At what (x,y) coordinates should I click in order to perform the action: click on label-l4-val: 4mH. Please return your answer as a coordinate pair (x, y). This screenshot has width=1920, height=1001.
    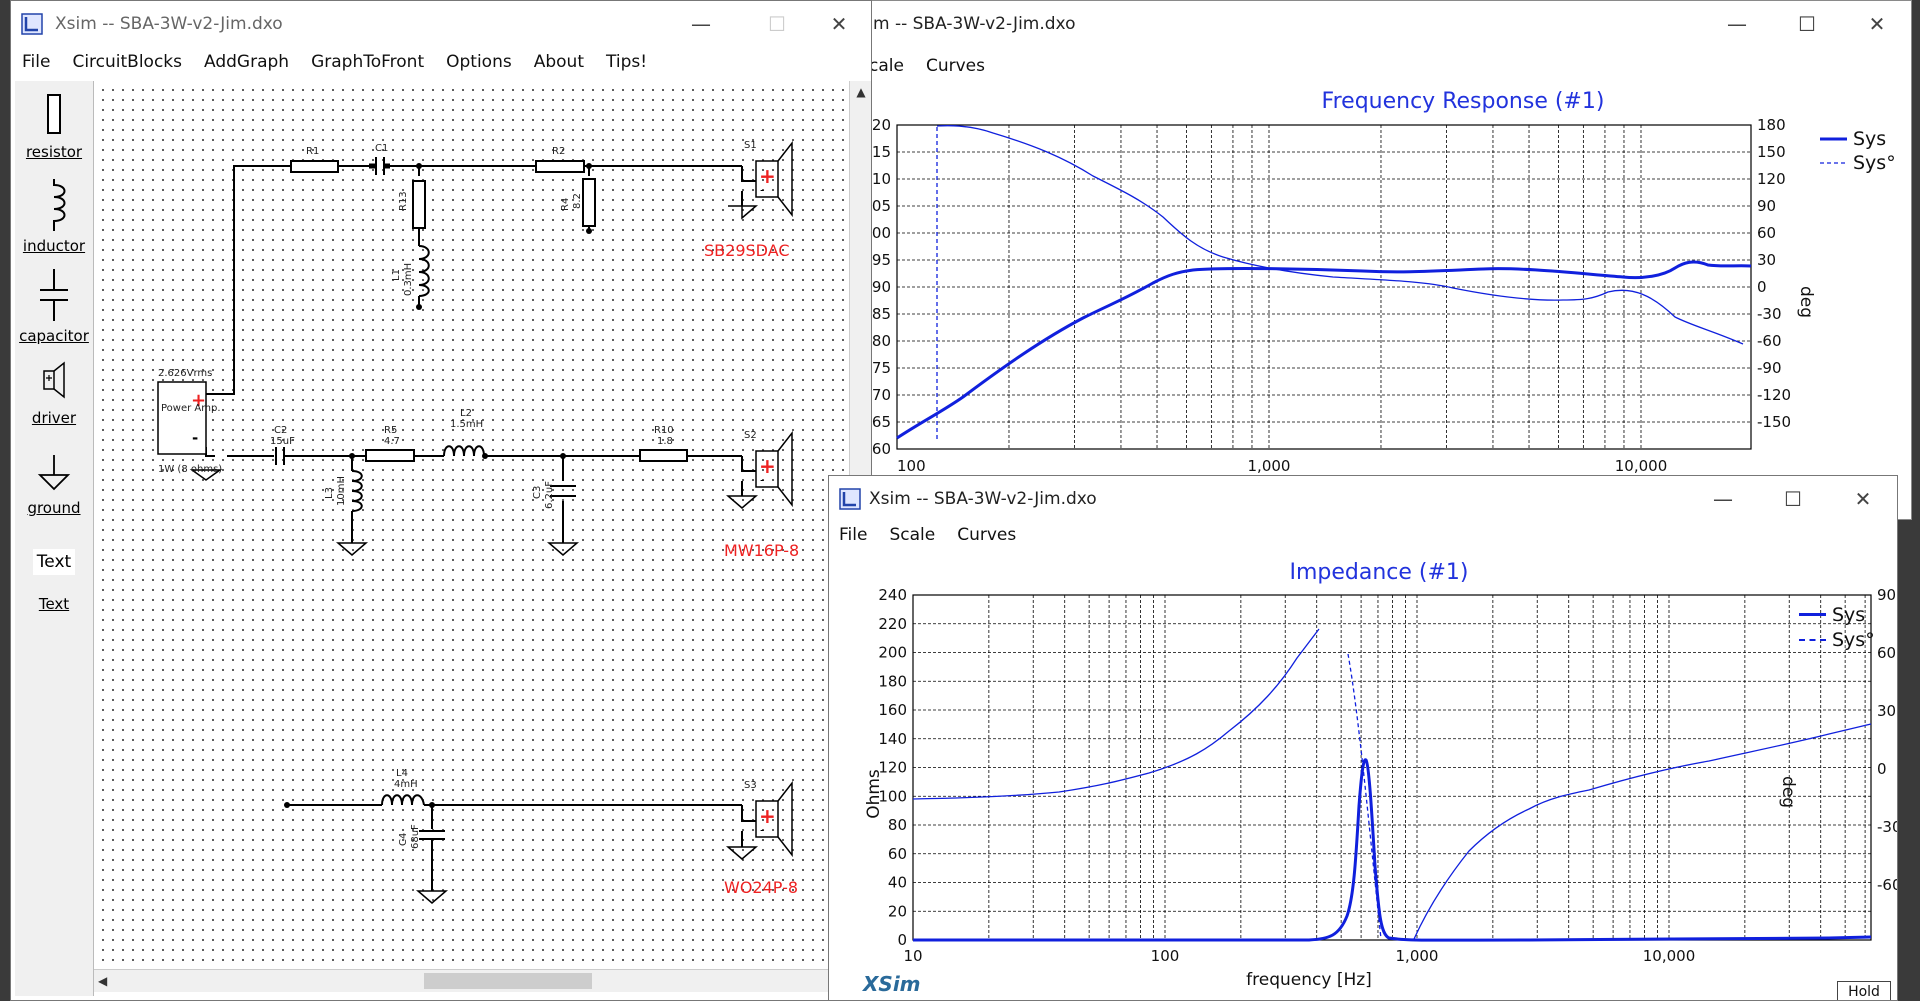
    Looking at the image, I should click on (406, 784).